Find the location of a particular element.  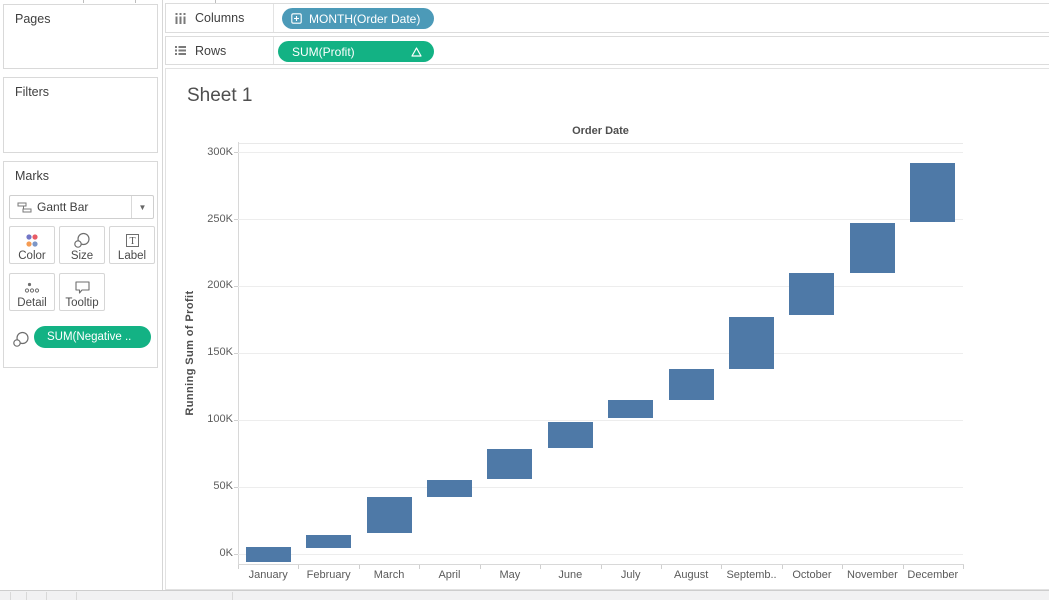

x-axis-line is located at coordinates (601, 564).